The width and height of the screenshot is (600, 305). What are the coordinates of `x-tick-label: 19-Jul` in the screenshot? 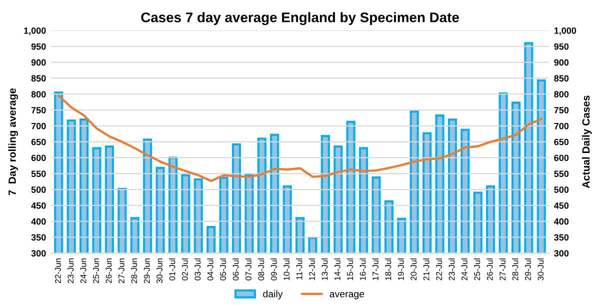 It's located at (401, 269).